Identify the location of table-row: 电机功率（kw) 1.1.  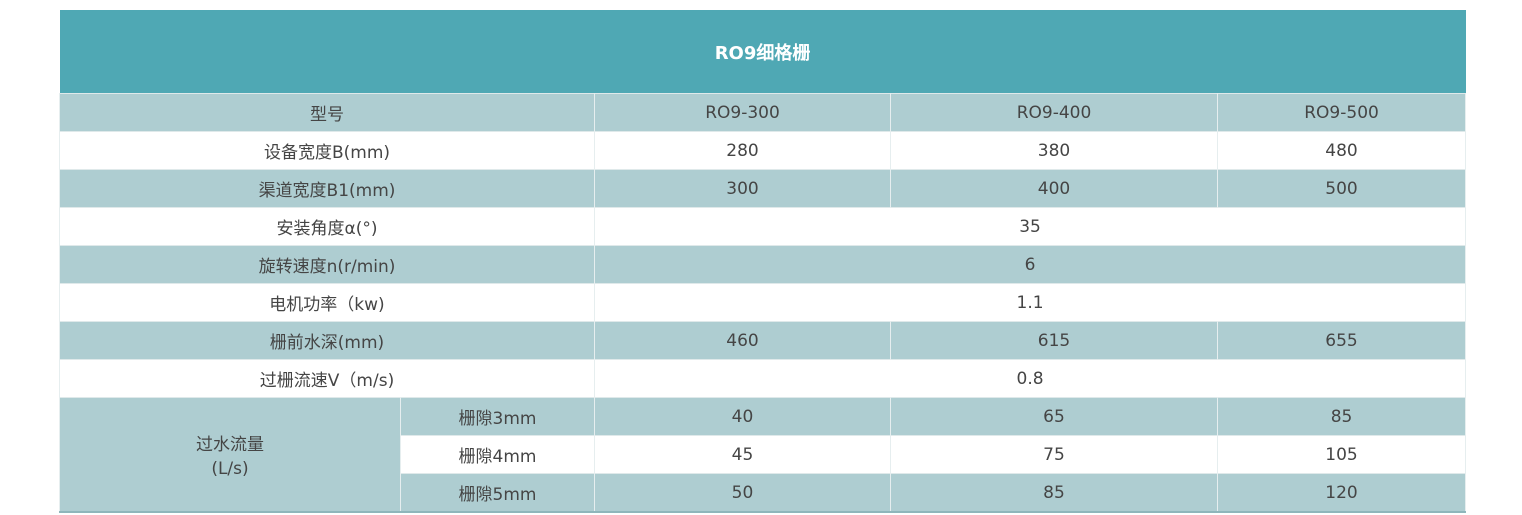
(763, 302).